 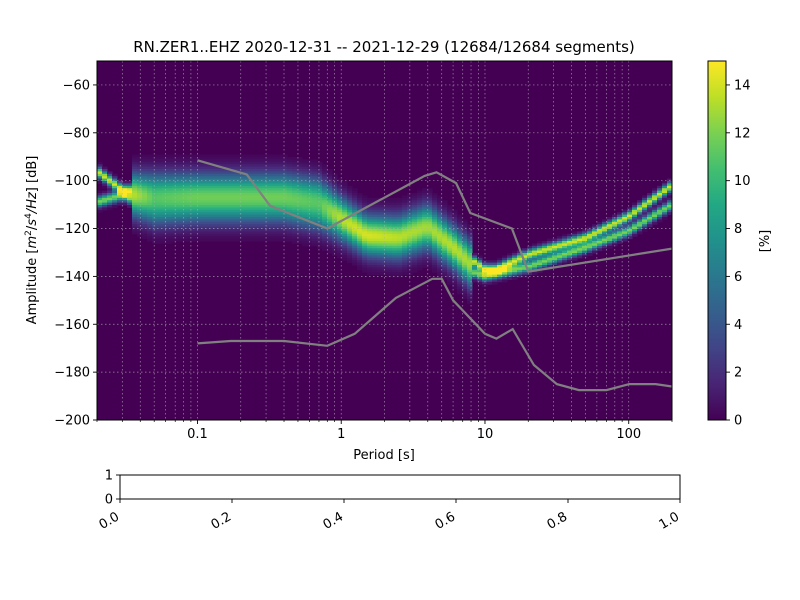 What do you see at coordinates (389, 501) in the screenshot?
I see `lower-axes: 0.0 0.2 0.4 0.6 0.8 1.0 01` at bounding box center [389, 501].